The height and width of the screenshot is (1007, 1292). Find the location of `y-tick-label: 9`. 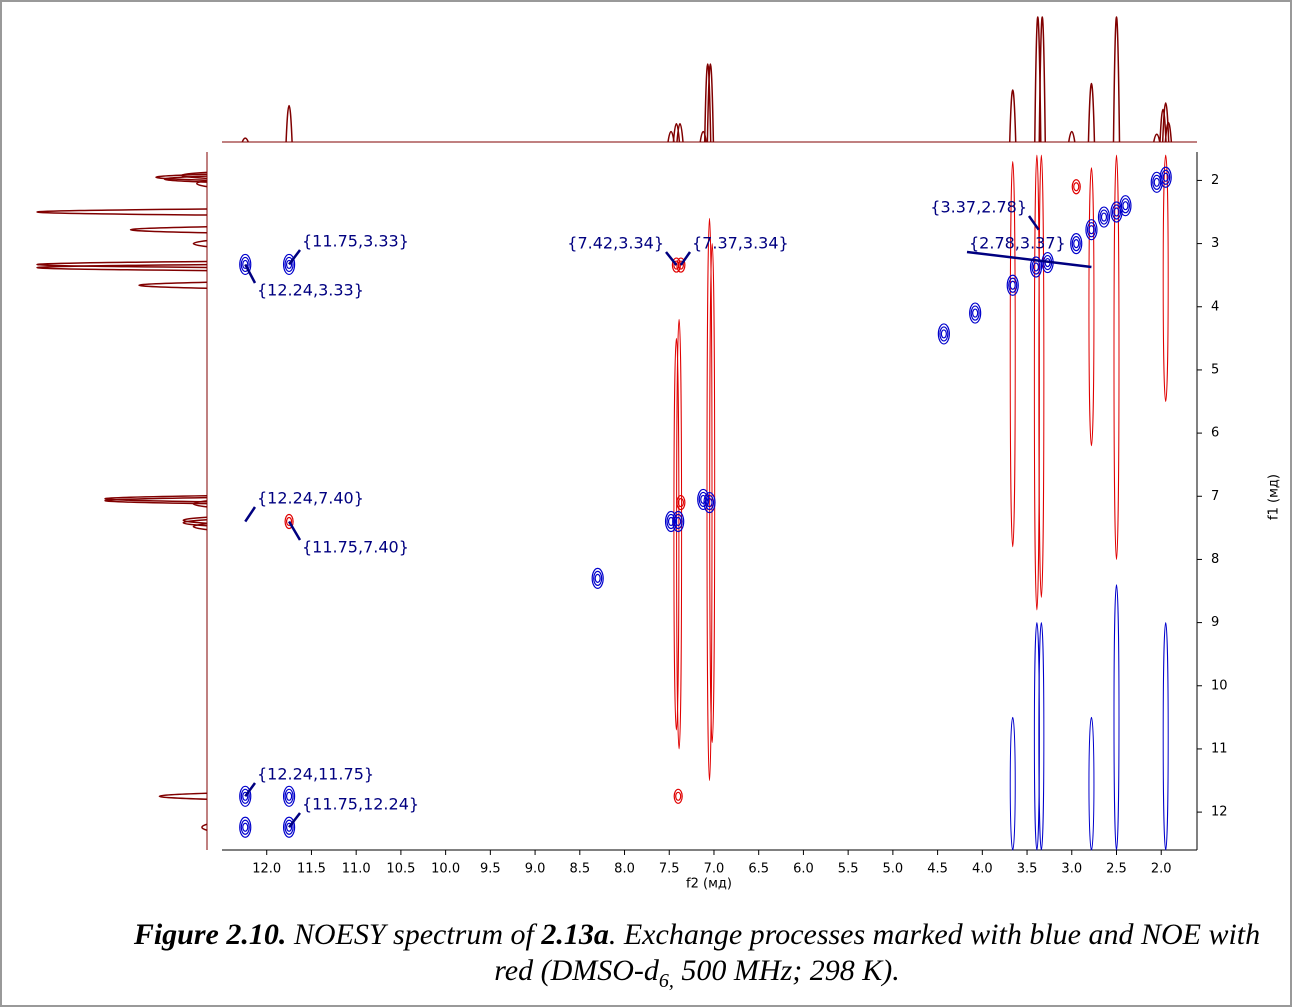

y-tick-label: 9 is located at coordinates (1215, 622).